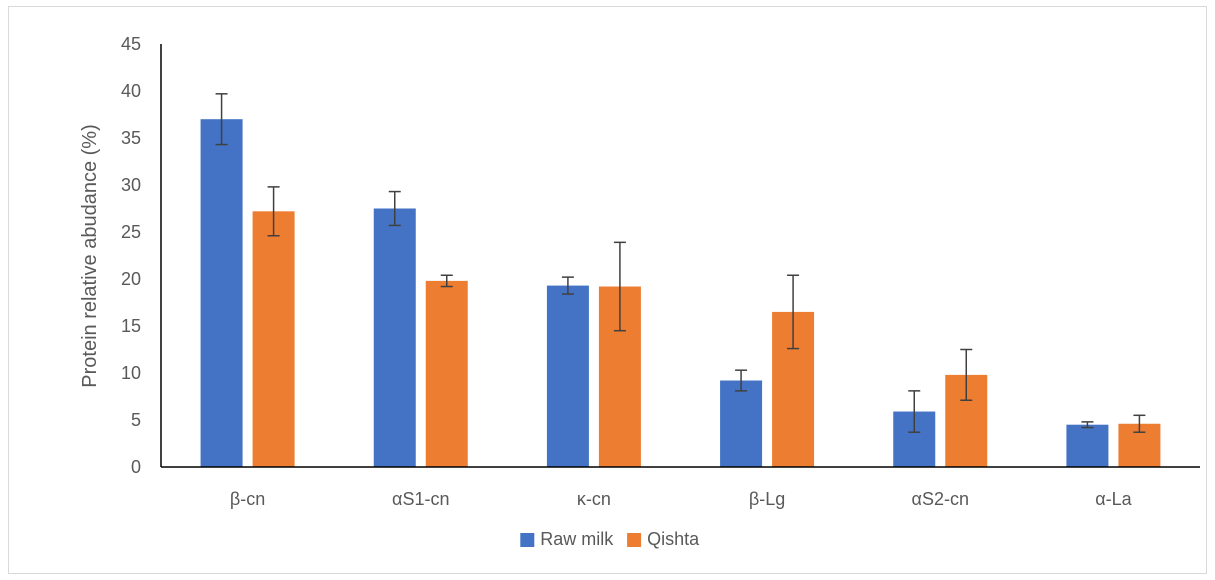 The width and height of the screenshot is (1215, 580). Describe the element at coordinates (577, 539) in the screenshot. I see `legend-label: Raw milk` at that location.